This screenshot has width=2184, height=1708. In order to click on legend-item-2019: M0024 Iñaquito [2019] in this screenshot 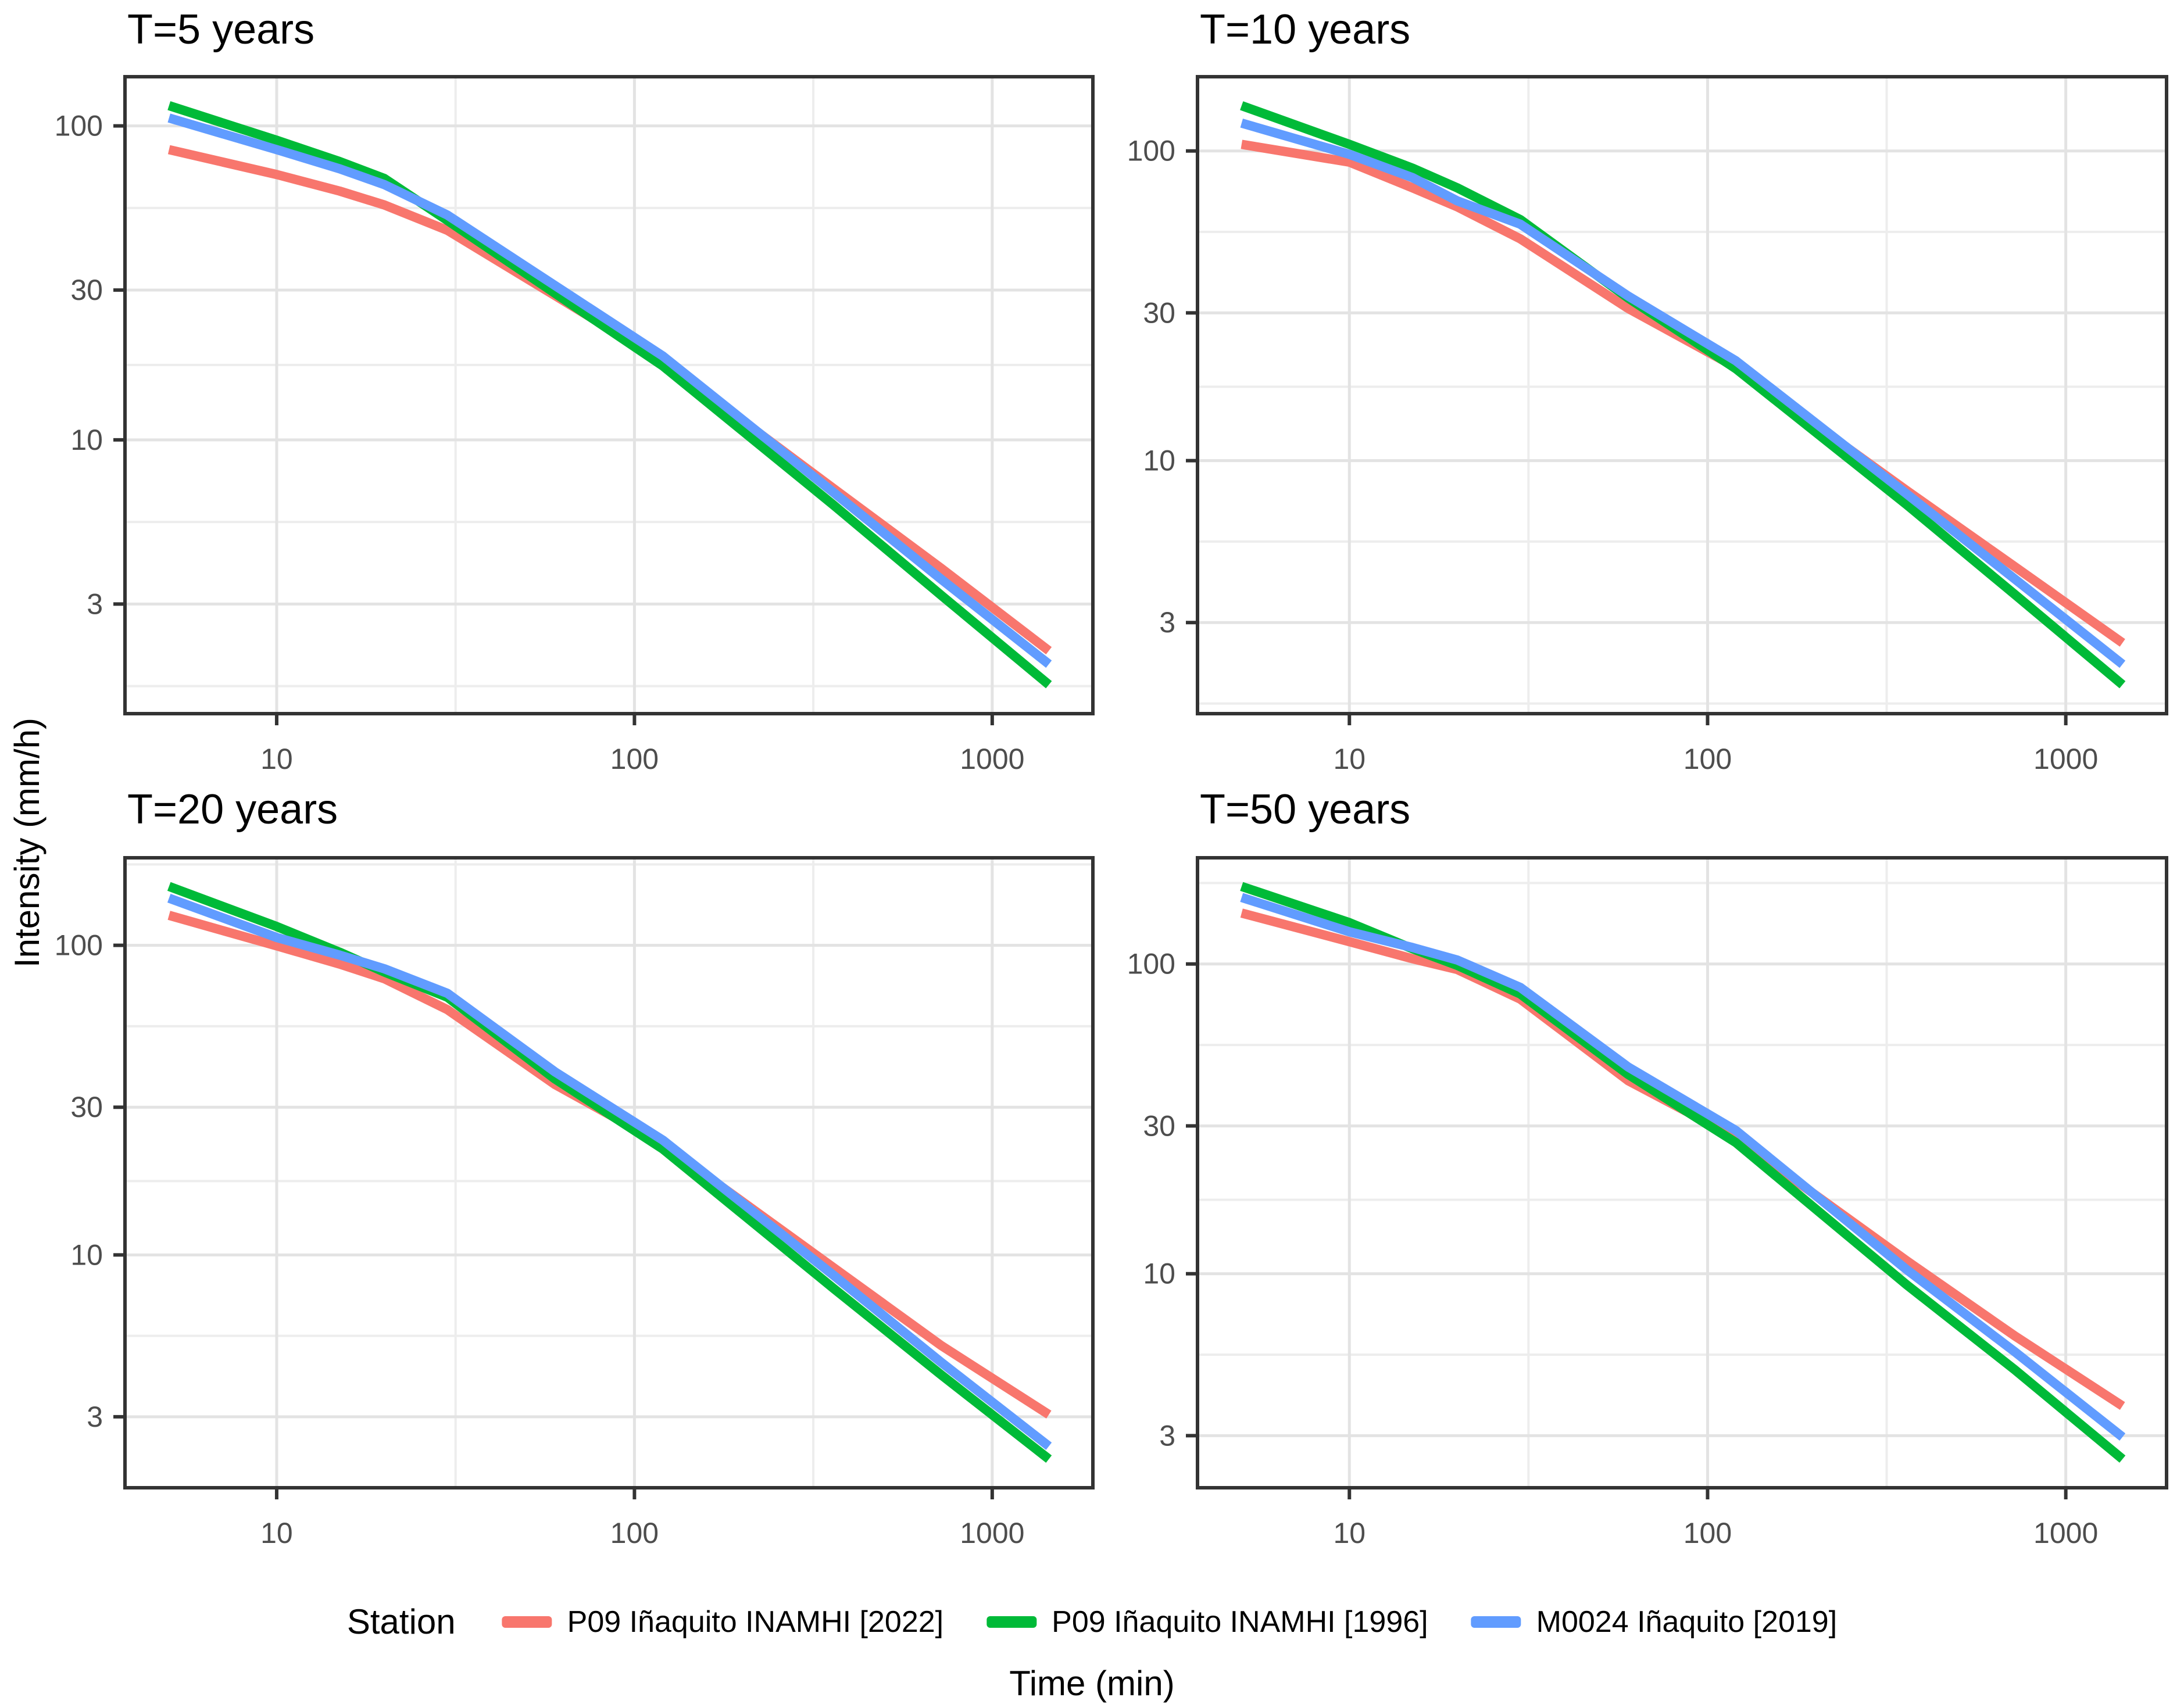, I will do `click(1655, 1622)`.